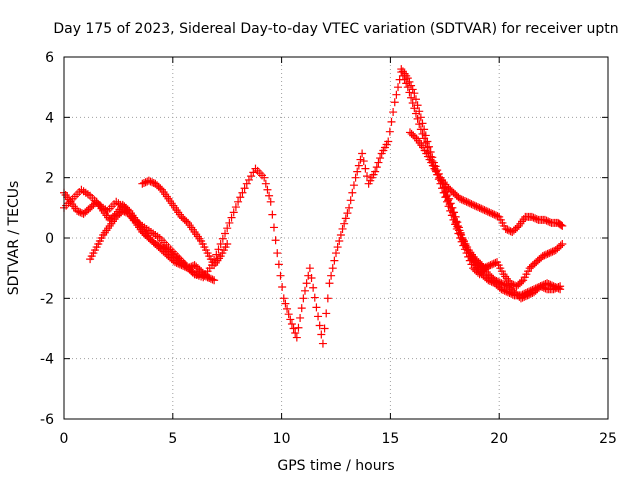  I want to click on x-tick-label: 20, so click(499, 439).